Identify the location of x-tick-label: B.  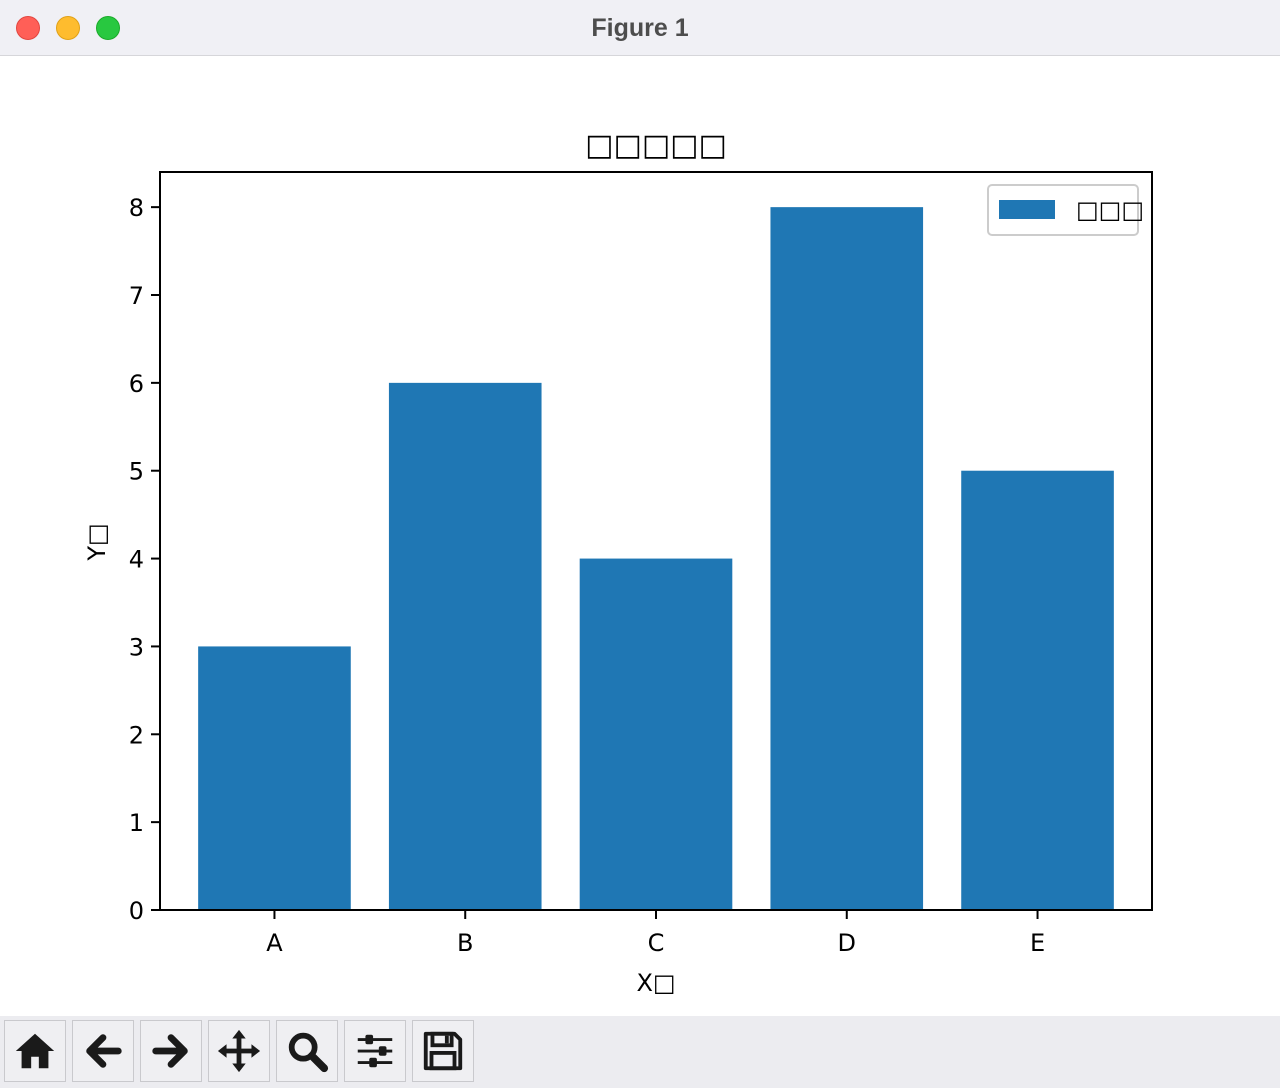
(465, 943).